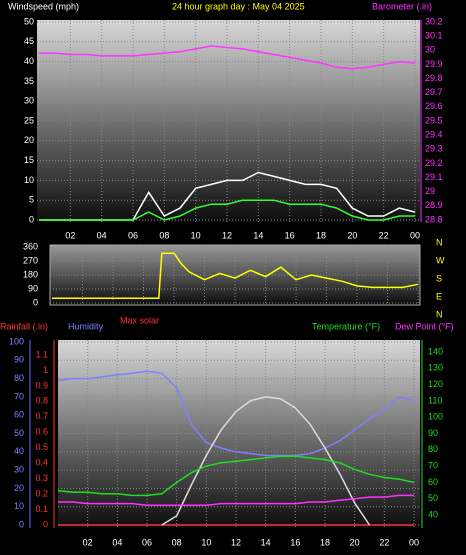  What do you see at coordinates (346, 326) in the screenshot?
I see `legend-entry: Temperature (°F)` at bounding box center [346, 326].